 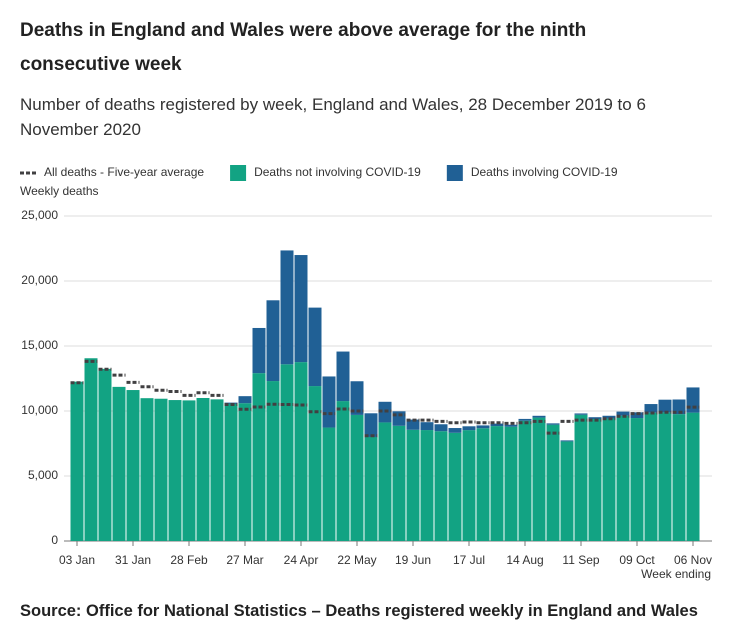 What do you see at coordinates (637, 560) in the screenshot?
I see `x-tick-label: 09 Oct` at bounding box center [637, 560].